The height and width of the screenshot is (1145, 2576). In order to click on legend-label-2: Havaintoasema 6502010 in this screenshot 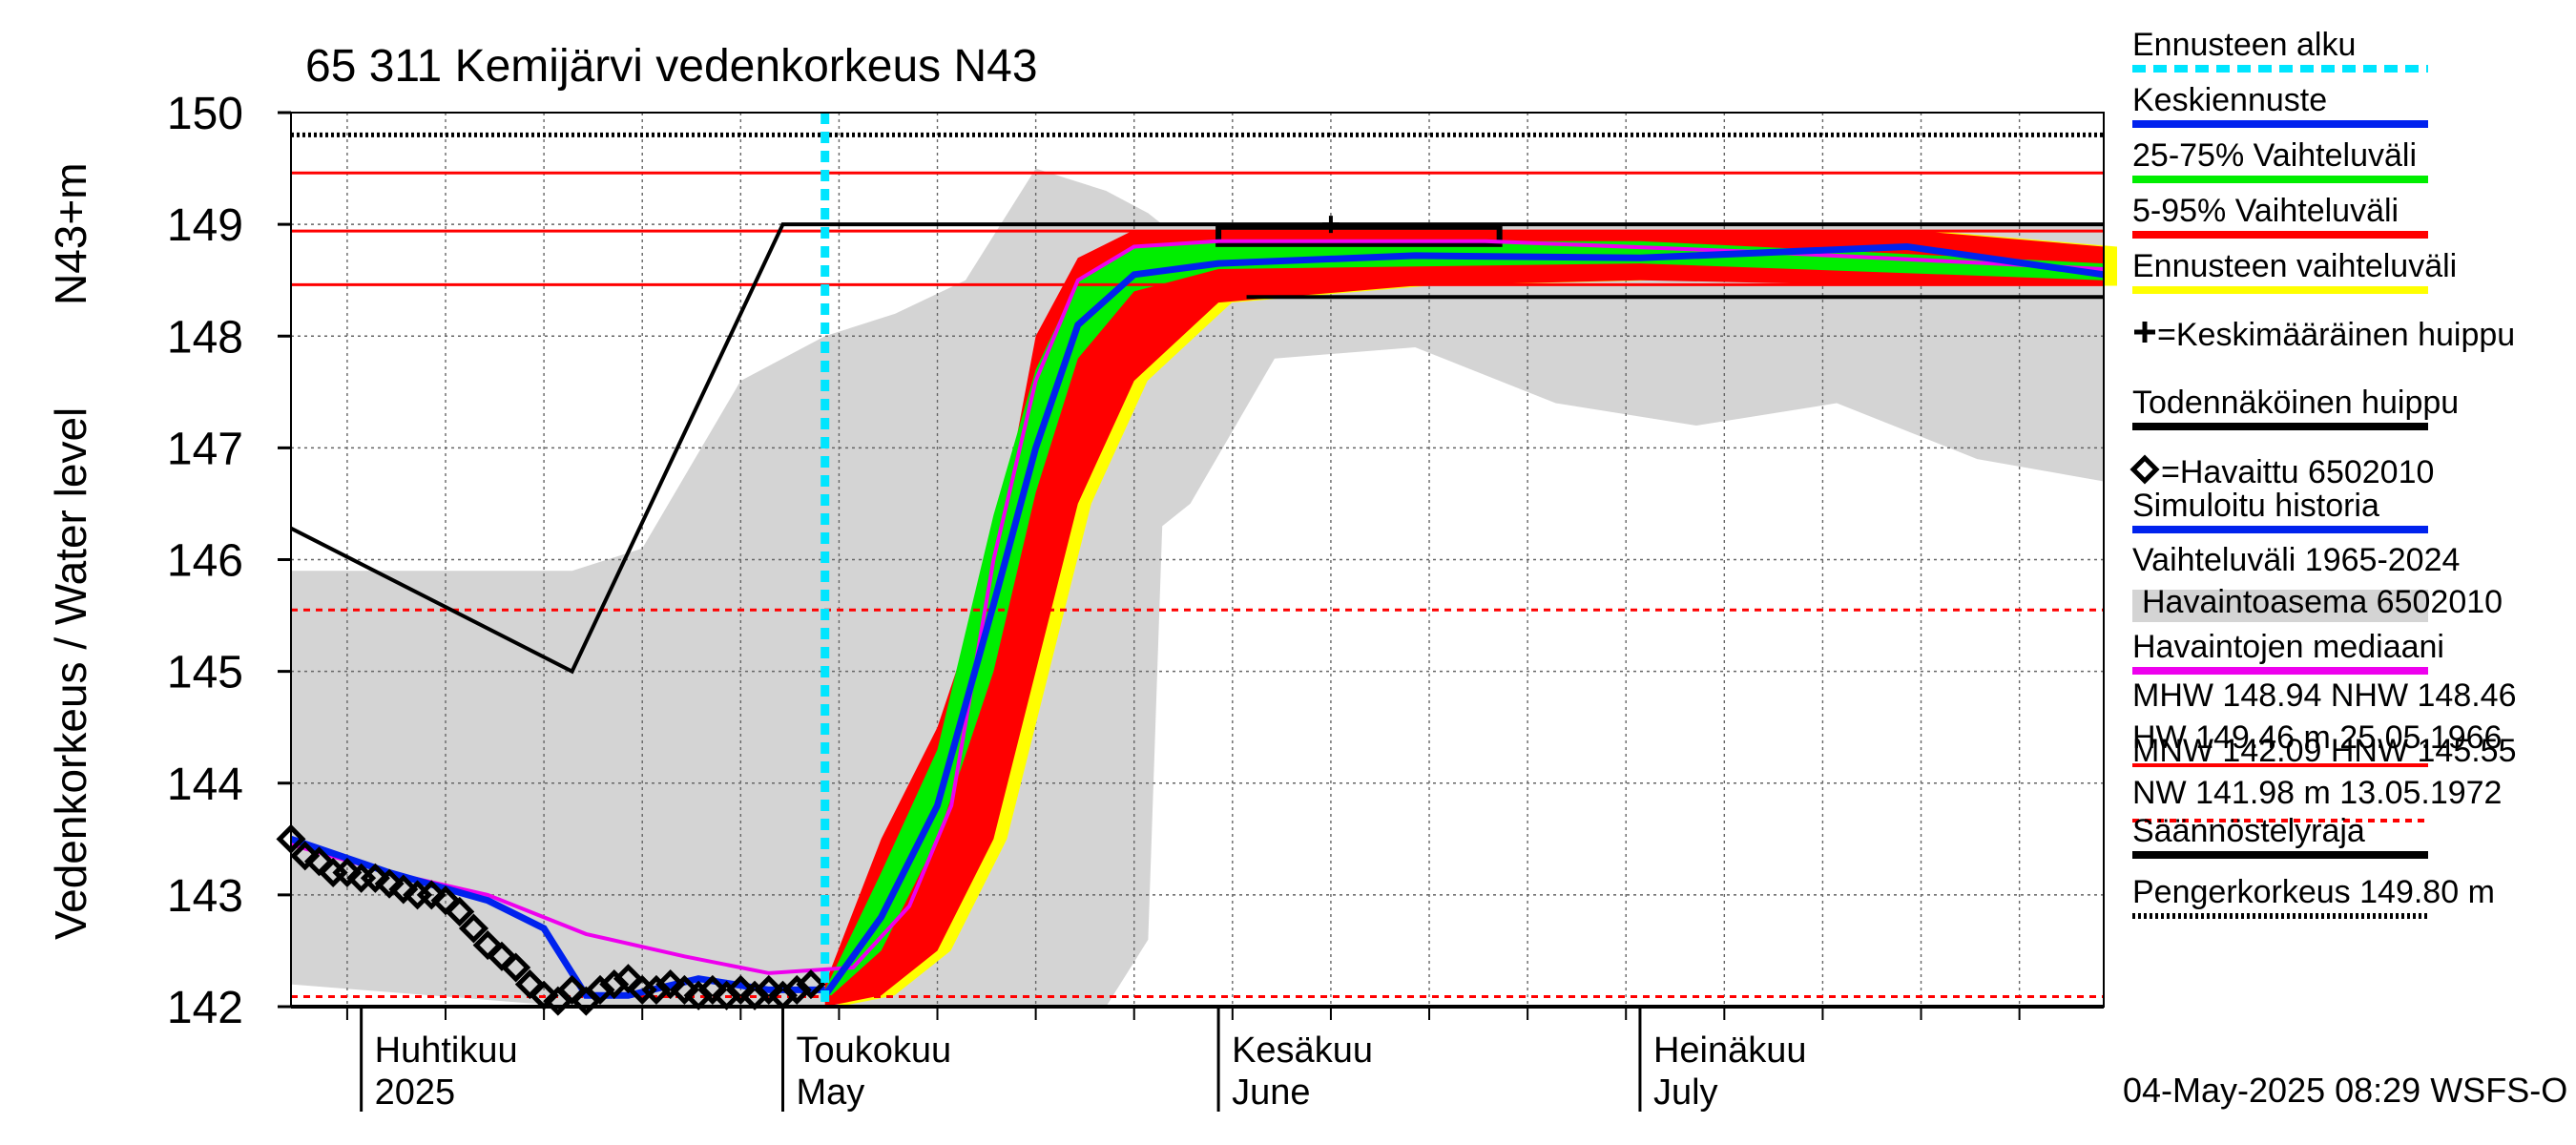, I will do `click(2322, 602)`.